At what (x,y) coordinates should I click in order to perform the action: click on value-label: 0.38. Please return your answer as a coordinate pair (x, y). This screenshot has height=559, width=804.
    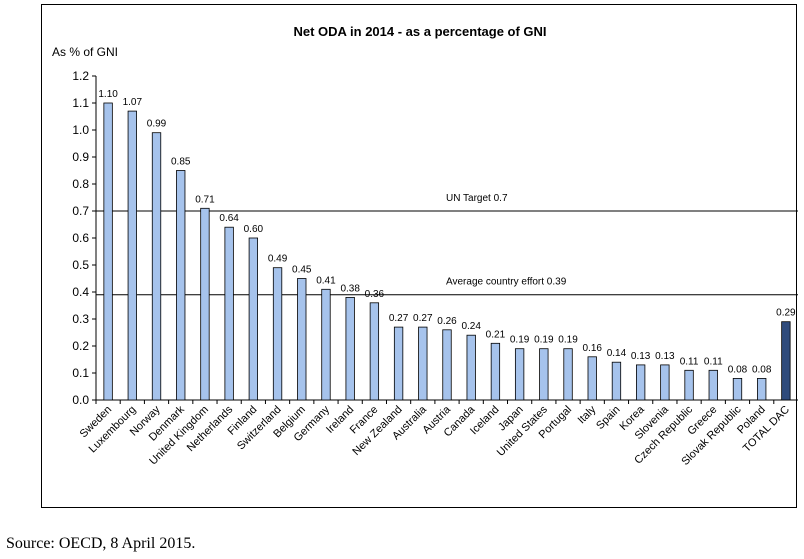
    Looking at the image, I should click on (350, 288).